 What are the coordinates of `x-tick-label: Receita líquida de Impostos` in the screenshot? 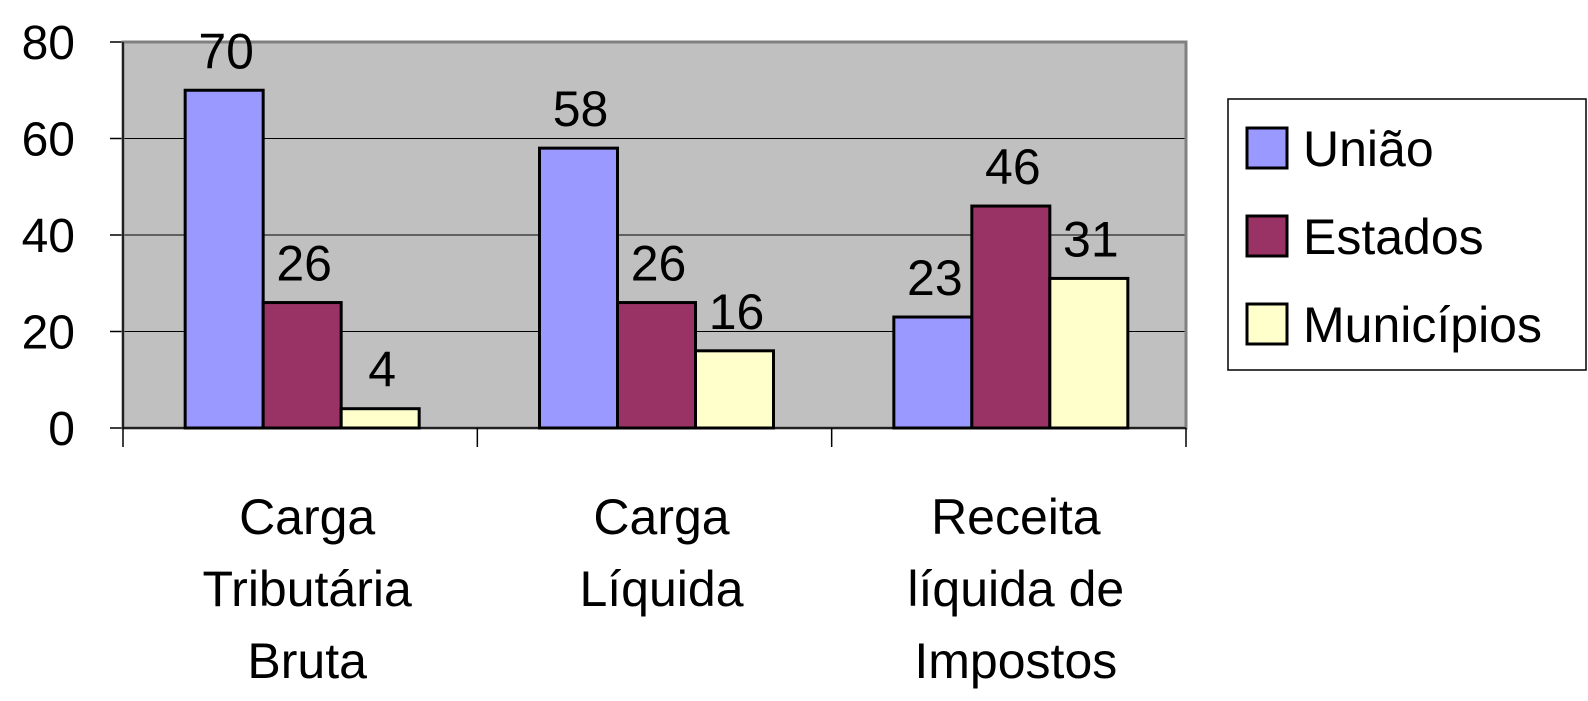 It's located at (1016, 589).